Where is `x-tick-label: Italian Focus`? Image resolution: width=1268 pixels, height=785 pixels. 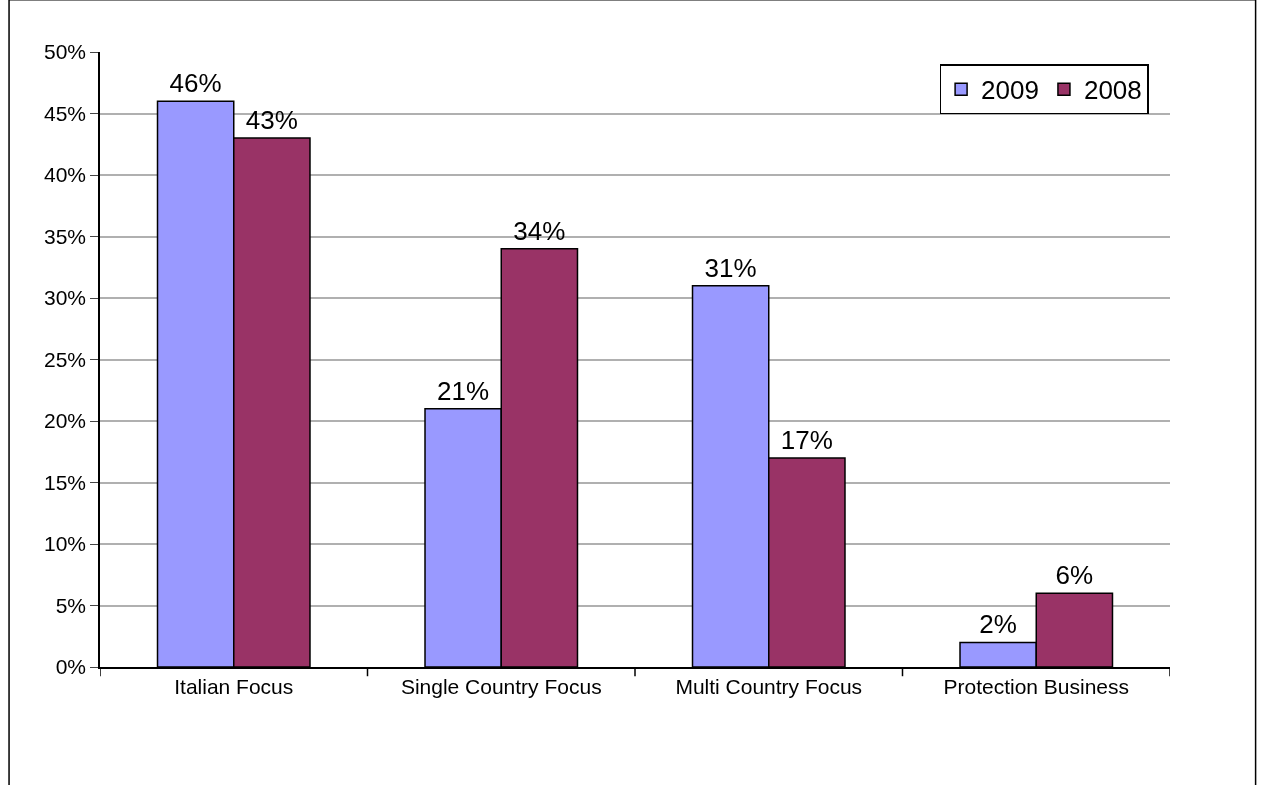
x-tick-label: Italian Focus is located at coordinates (234, 686).